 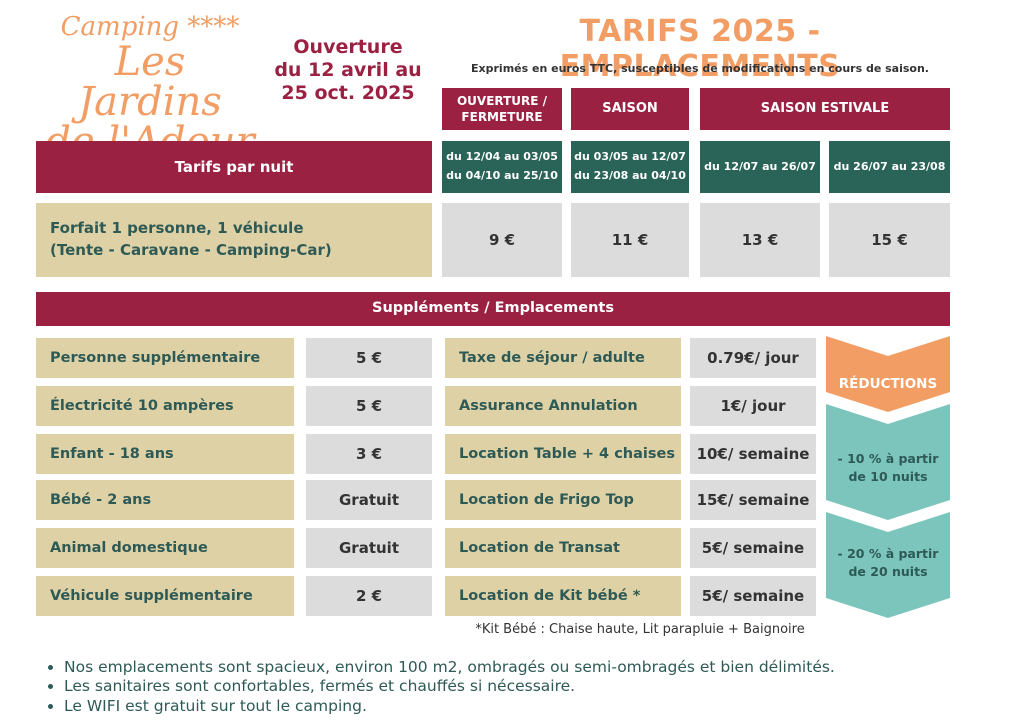 I want to click on supp-left-label-2: Électricité 10 ampères, so click(x=165, y=406).